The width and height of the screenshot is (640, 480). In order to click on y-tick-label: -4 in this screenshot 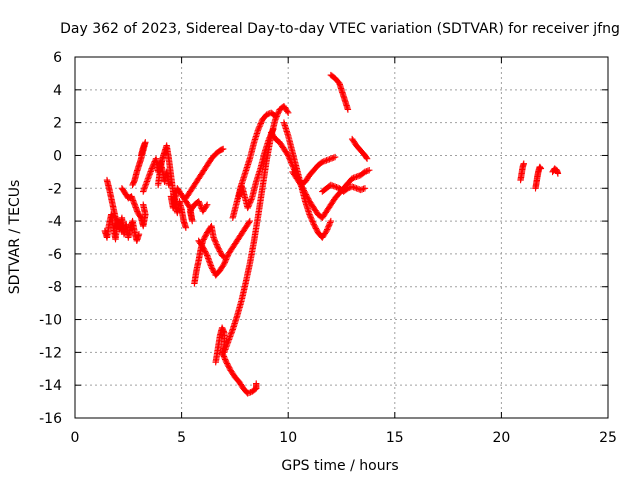, I will do `click(55, 222)`.